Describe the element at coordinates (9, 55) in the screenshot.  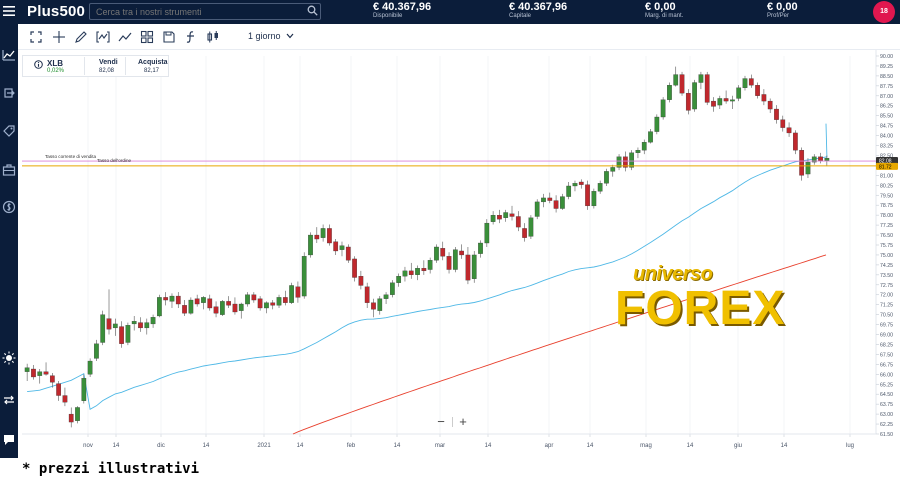
I see `chart-line-icon` at that location.